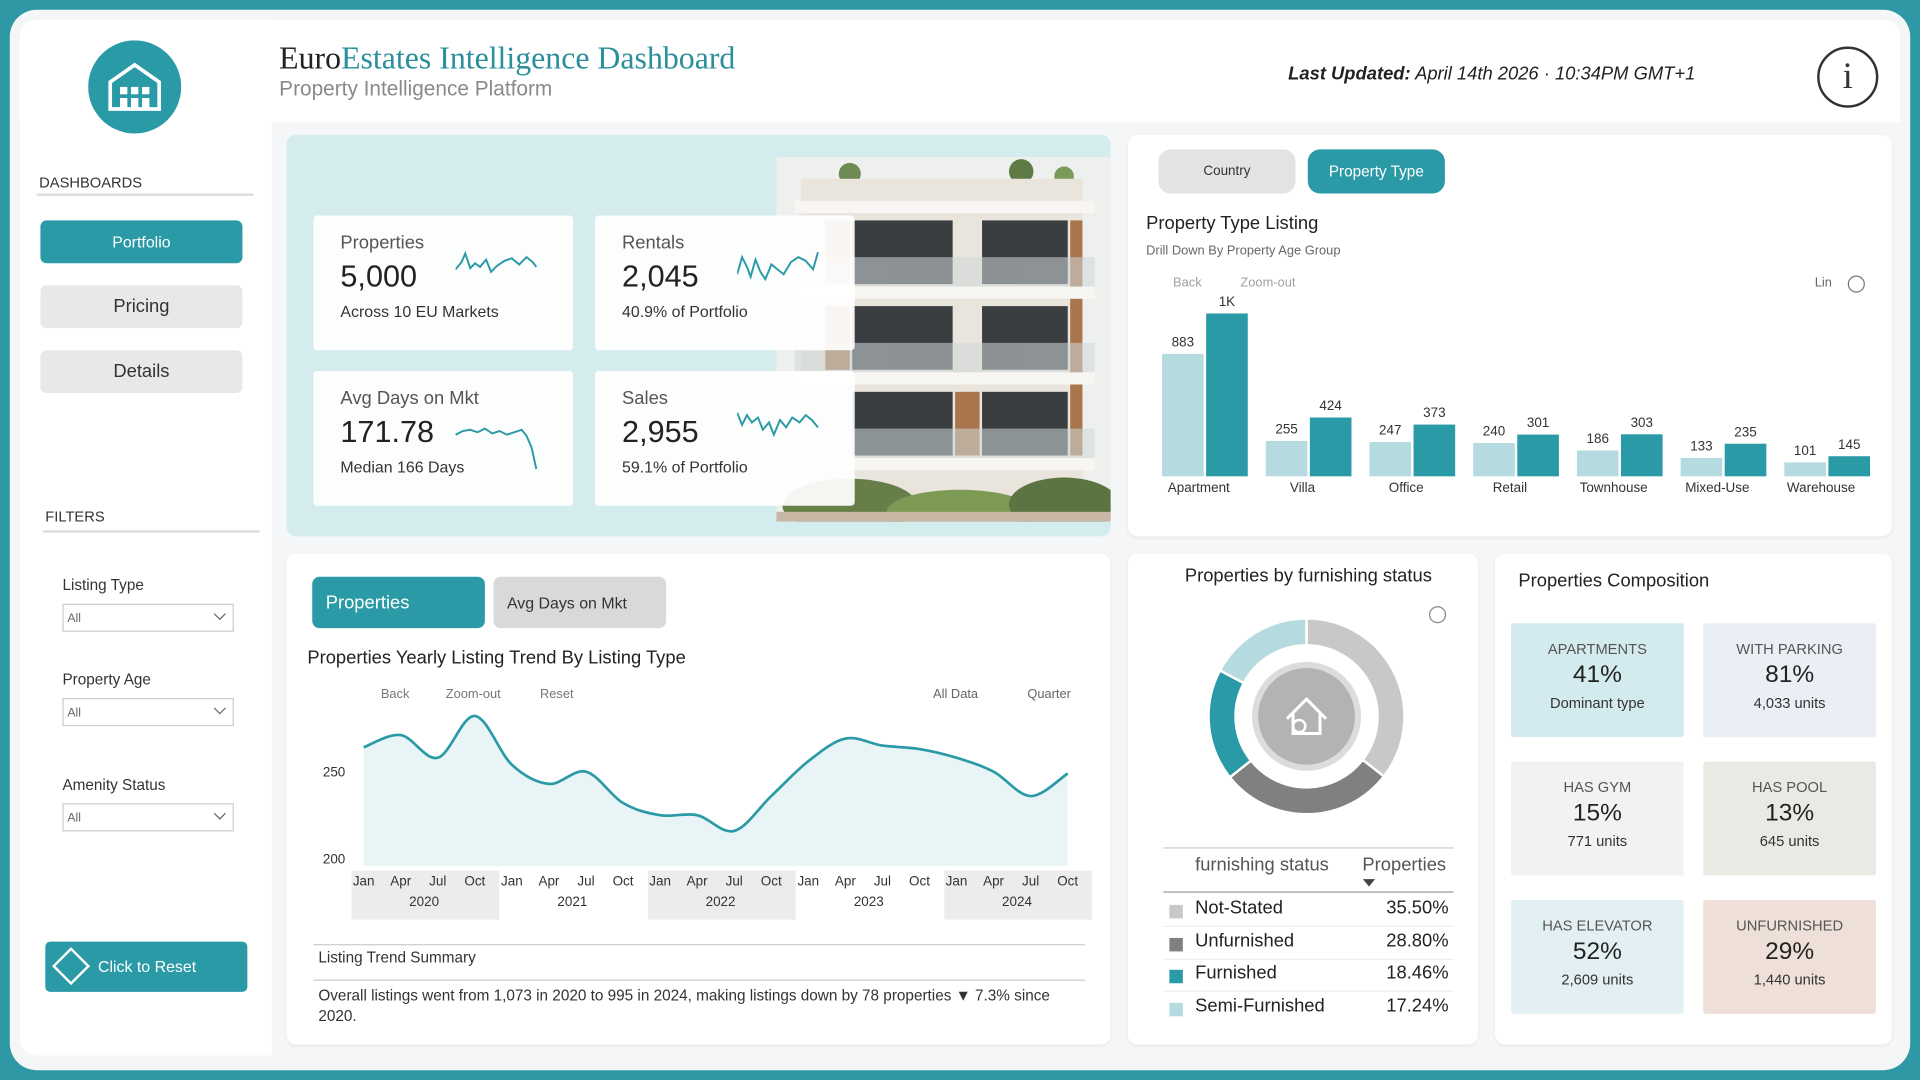 The image size is (1920, 1080). What do you see at coordinates (1376, 171) in the screenshot?
I see `tab: Property Type` at bounding box center [1376, 171].